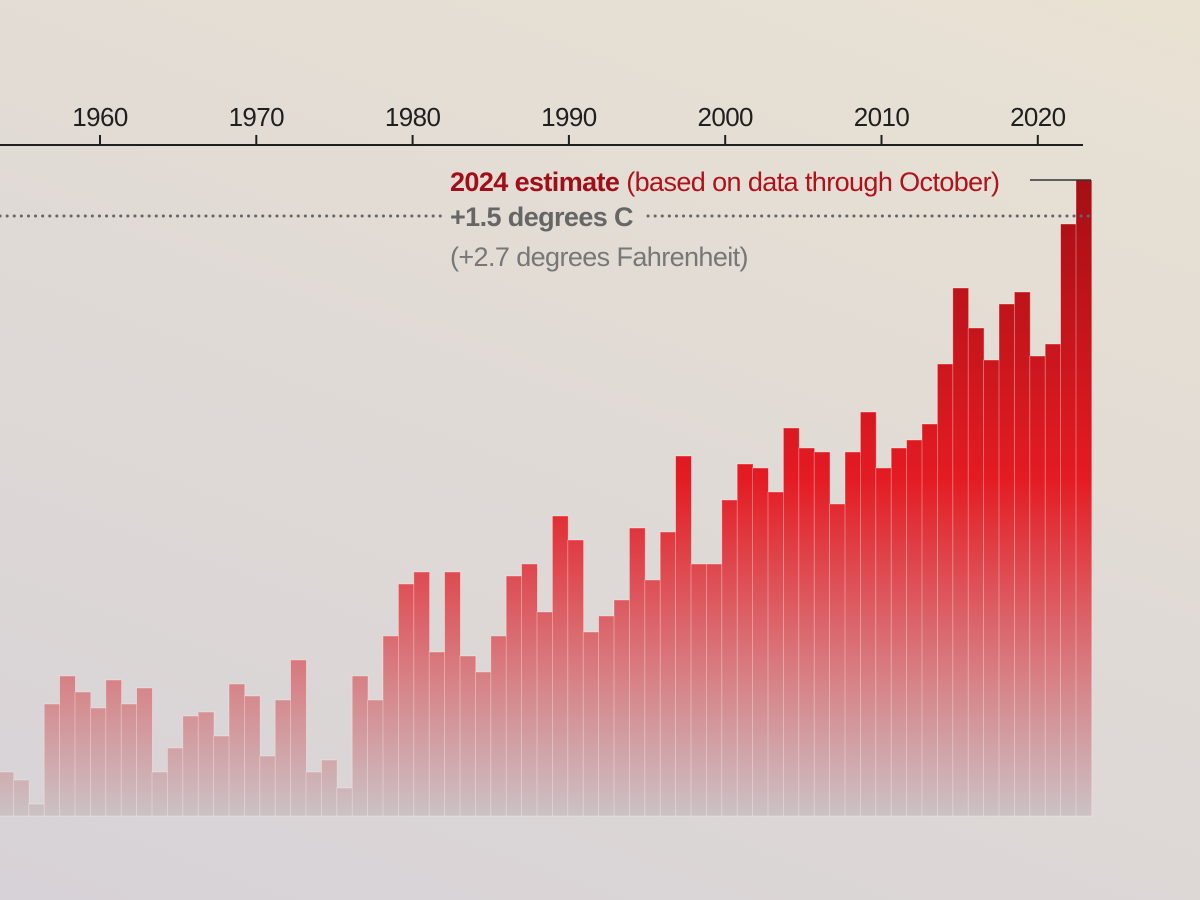 The width and height of the screenshot is (1200, 900). What do you see at coordinates (899, 632) in the screenshot?
I see `bar-2012` at bounding box center [899, 632].